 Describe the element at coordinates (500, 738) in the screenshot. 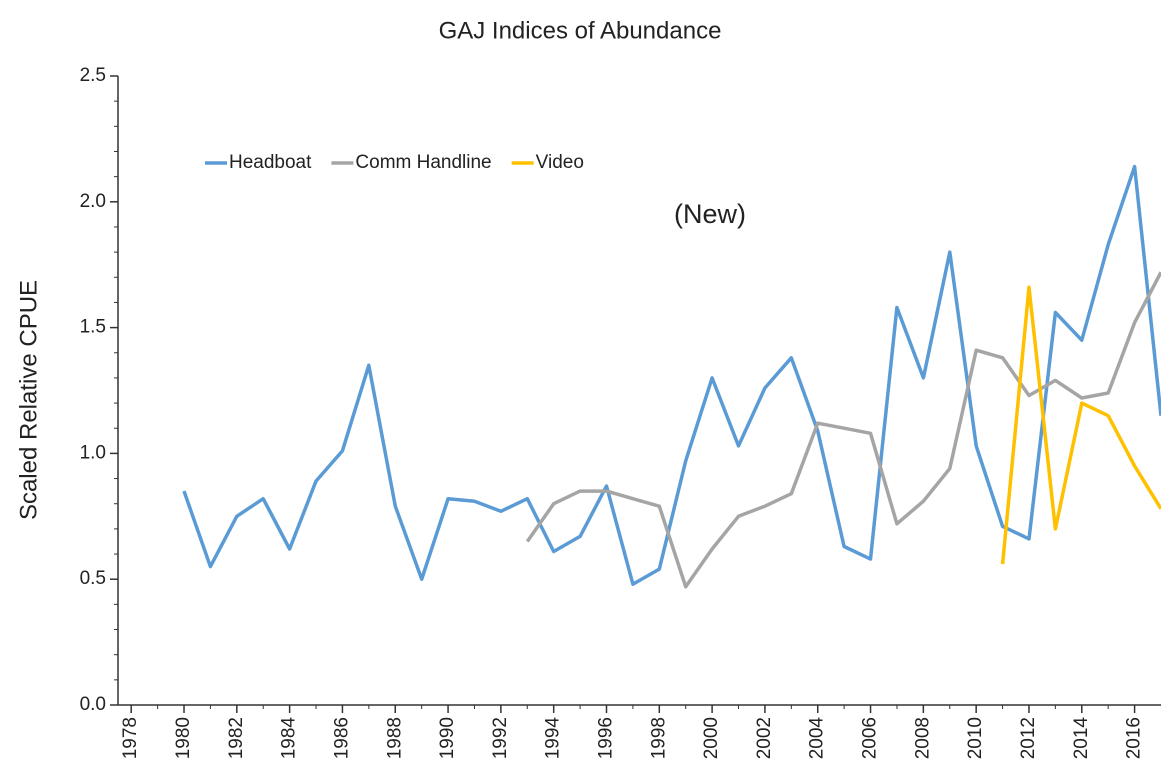

I see `x-tick-label: 1992` at that location.